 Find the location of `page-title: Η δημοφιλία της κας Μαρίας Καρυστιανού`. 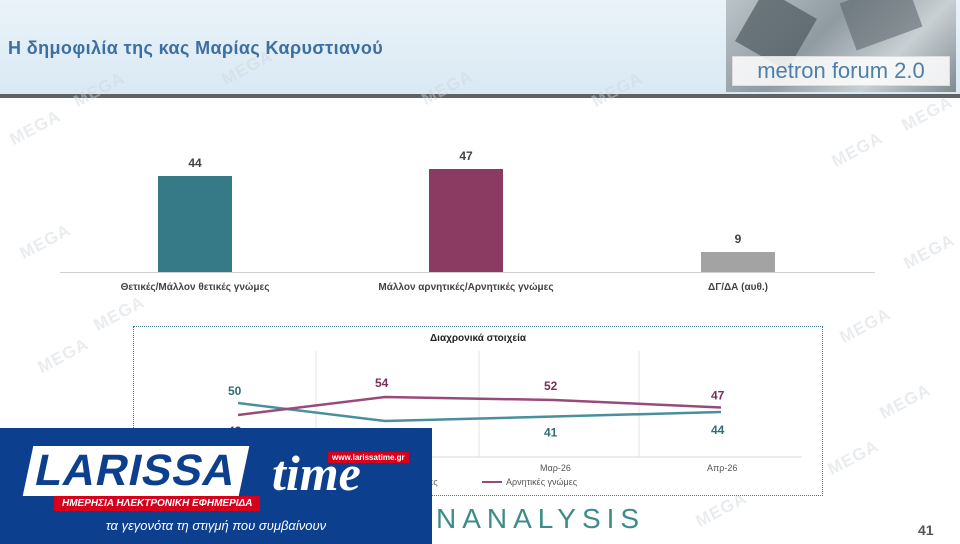

page-title: Η δημοφιλία της κας Μαρίας Καρυστιανού is located at coordinates (196, 48).